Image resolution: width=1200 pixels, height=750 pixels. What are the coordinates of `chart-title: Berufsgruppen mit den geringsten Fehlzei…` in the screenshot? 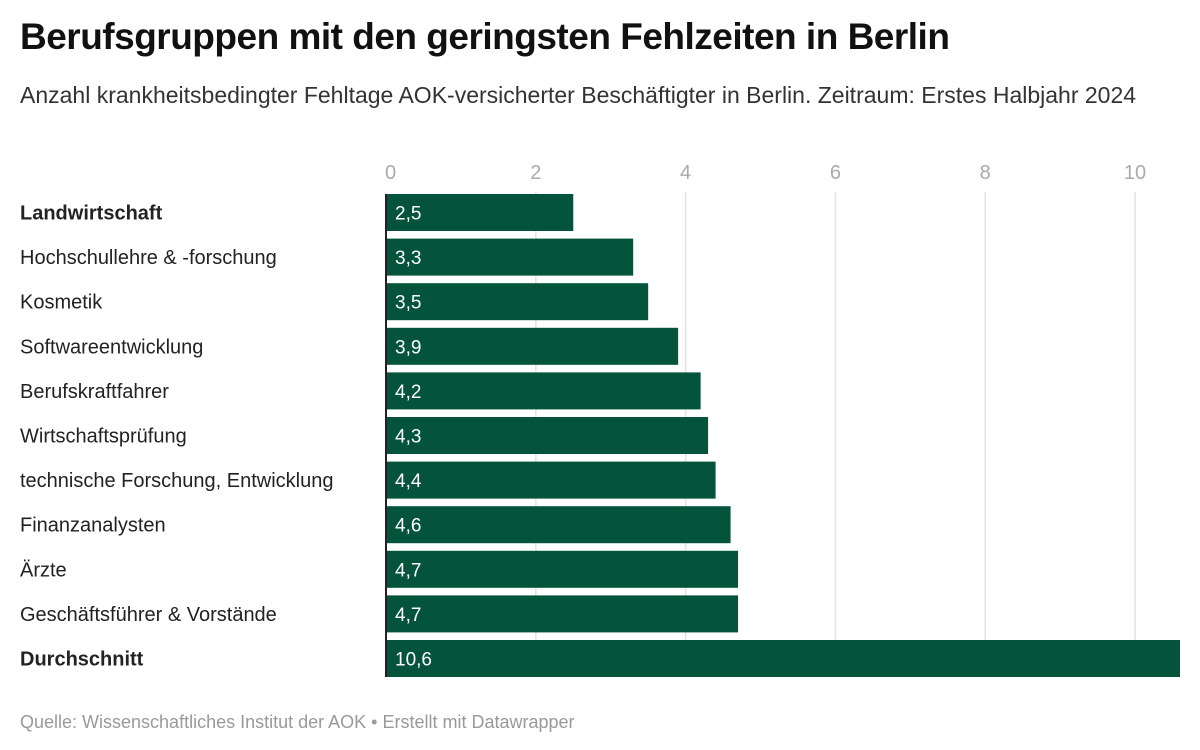 It's located at (485, 36).